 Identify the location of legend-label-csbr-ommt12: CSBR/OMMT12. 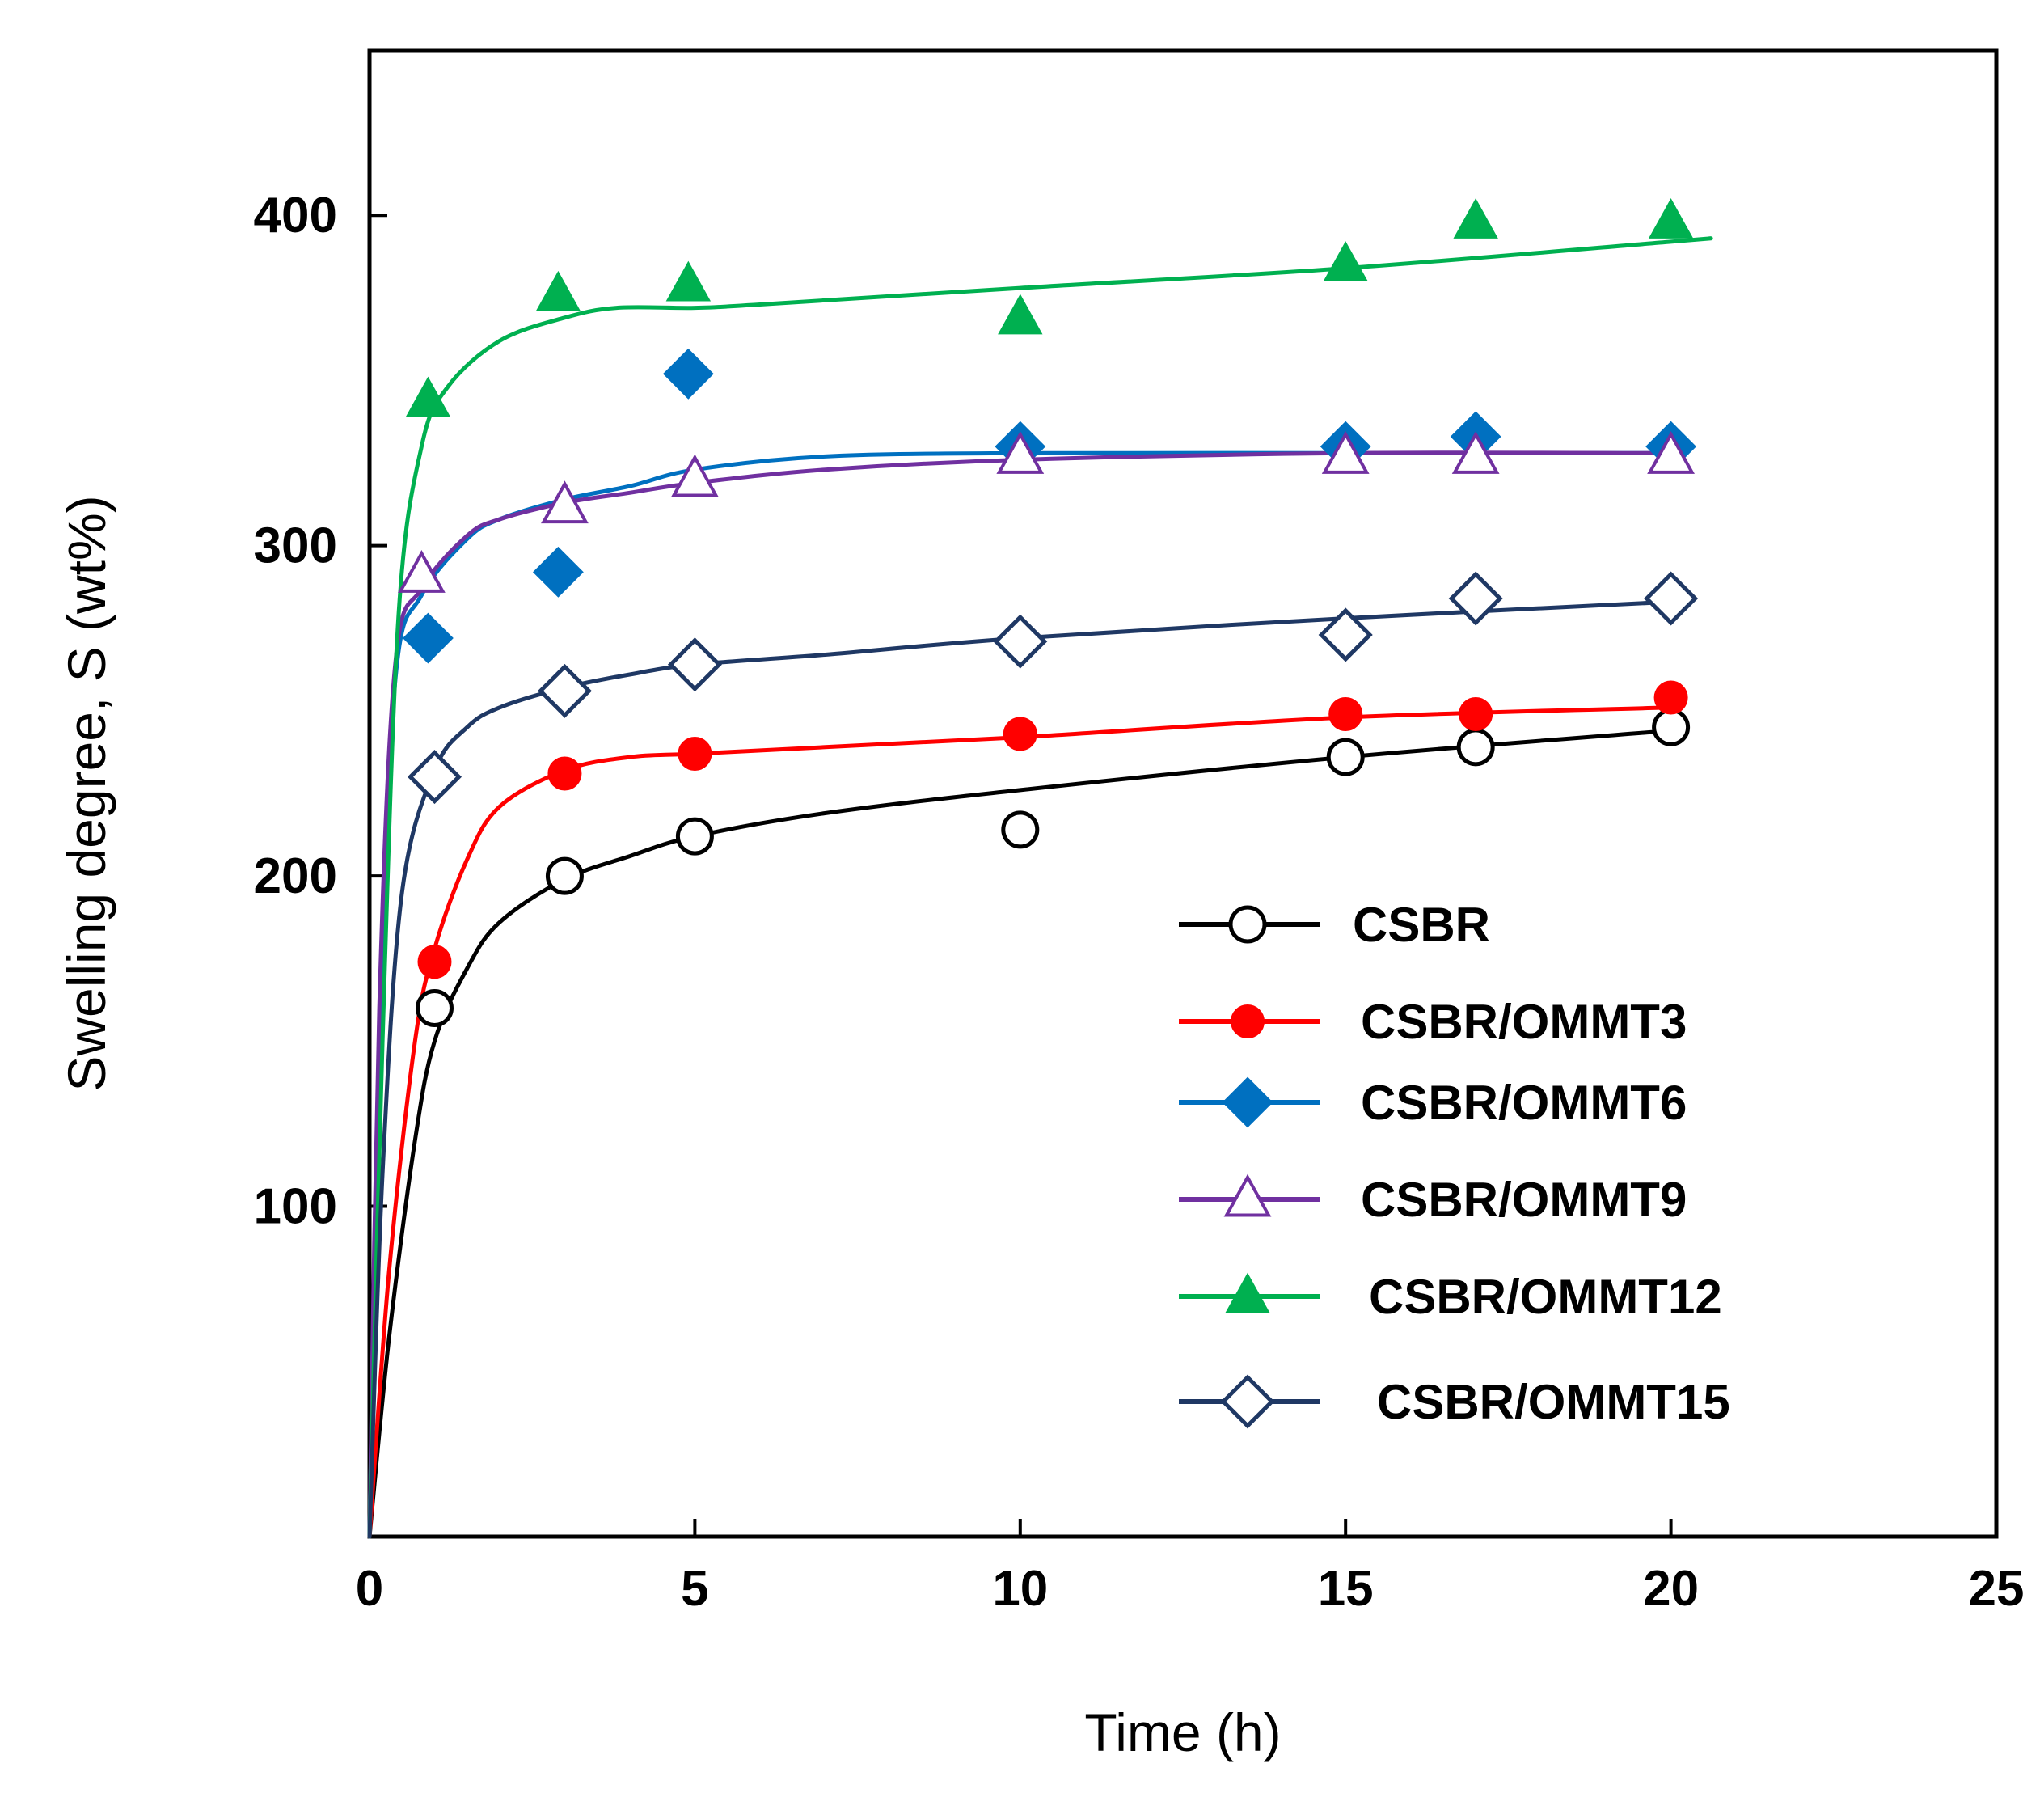
(1545, 1297).